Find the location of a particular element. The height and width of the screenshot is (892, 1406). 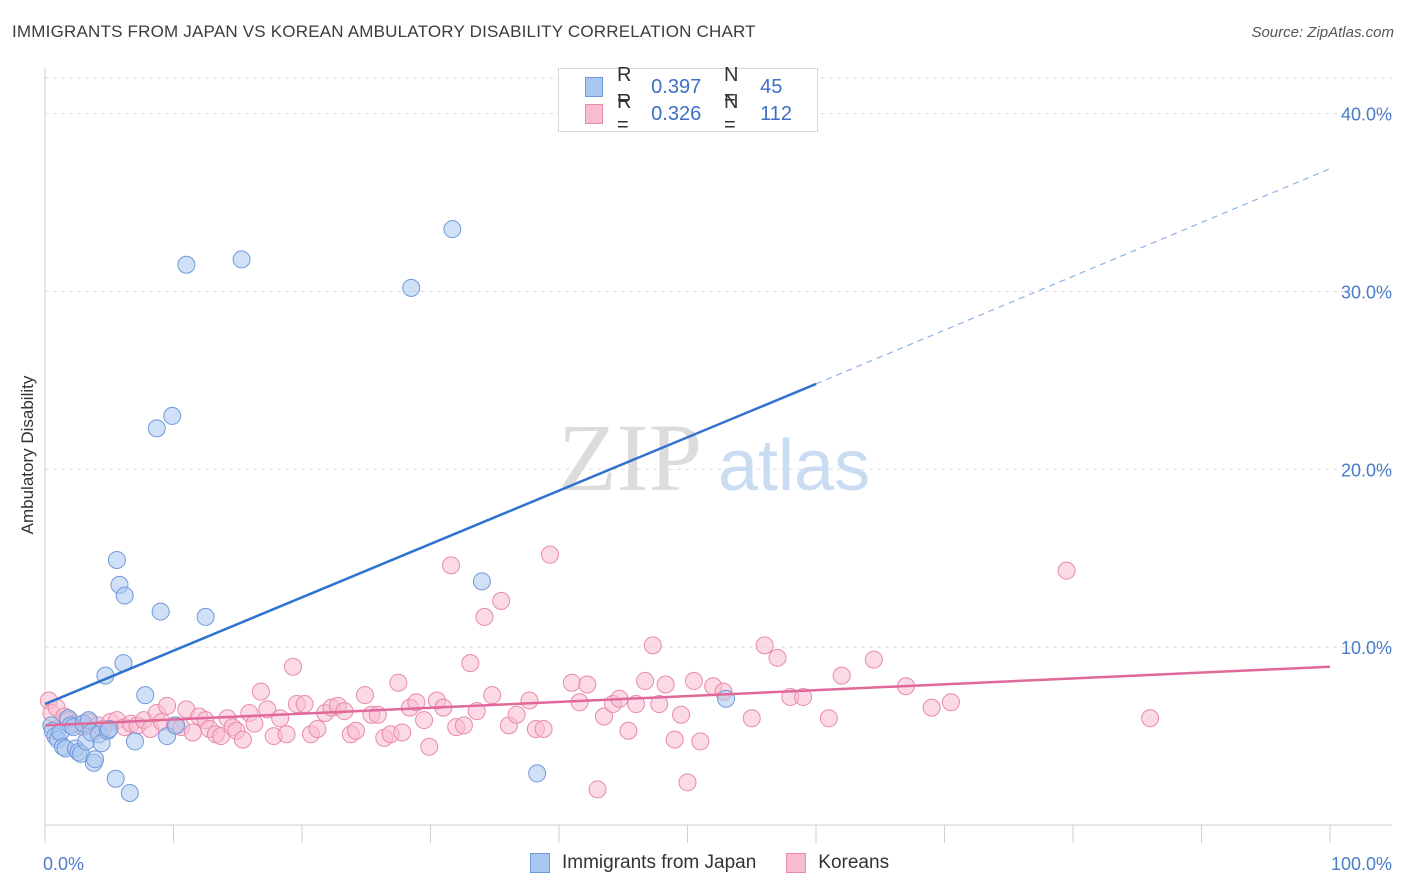

source-label: Source: ZipAtlas.com is located at coordinates (1322, 32).